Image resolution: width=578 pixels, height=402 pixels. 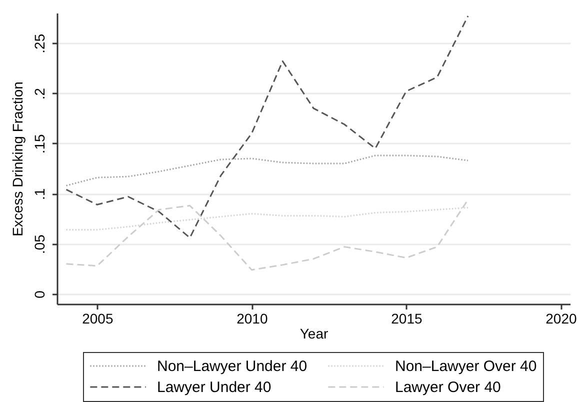 What do you see at coordinates (98, 318) in the screenshot?
I see `x-tick-label: 2005` at bounding box center [98, 318].